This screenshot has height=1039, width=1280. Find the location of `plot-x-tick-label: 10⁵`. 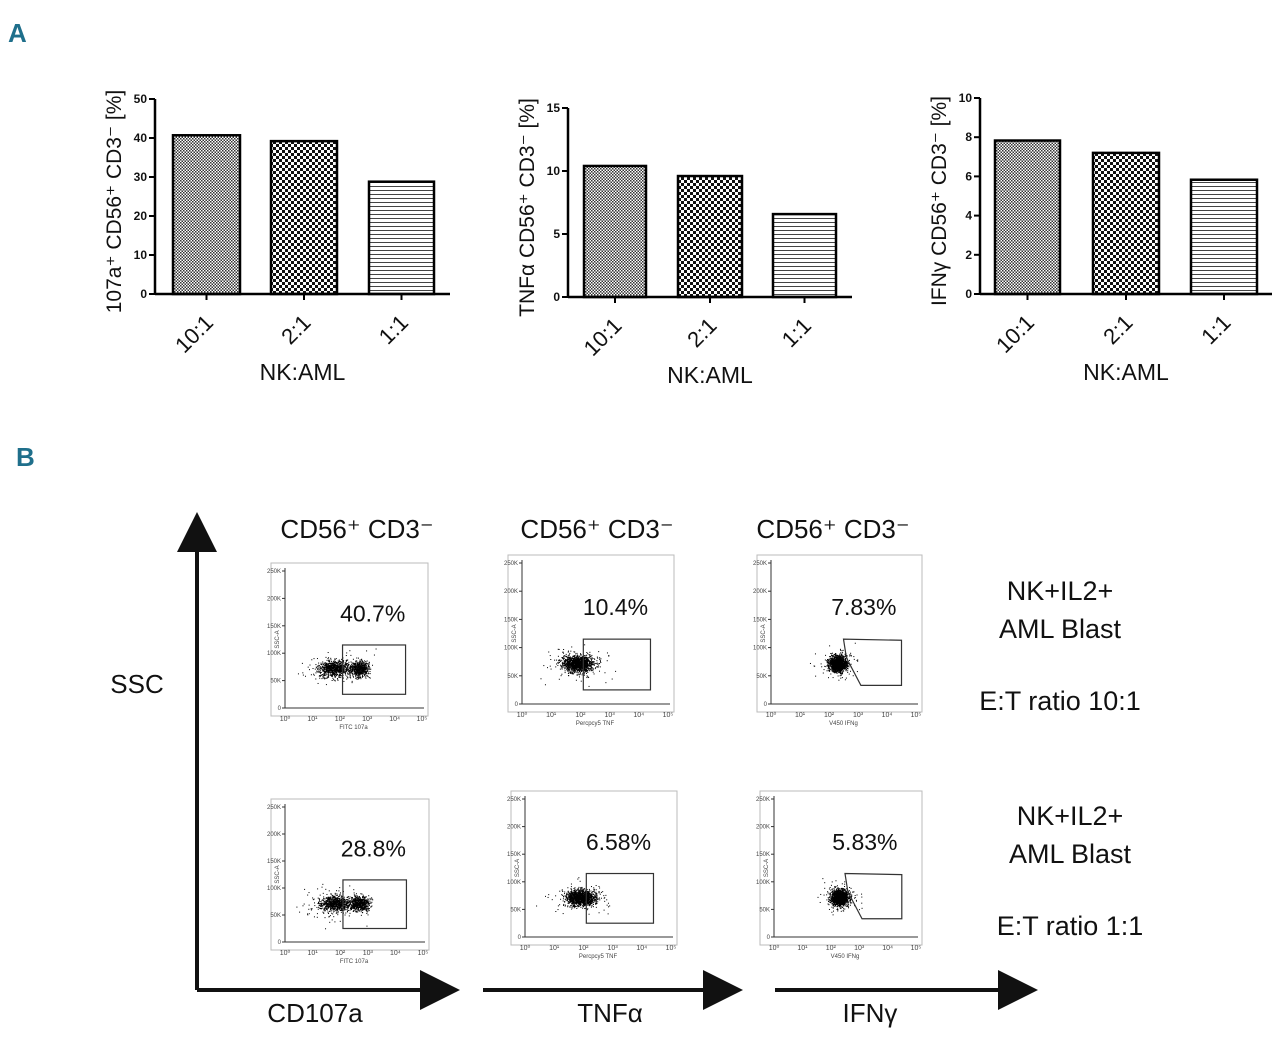

plot-x-tick-label: 10⁵ is located at coordinates (668, 715).